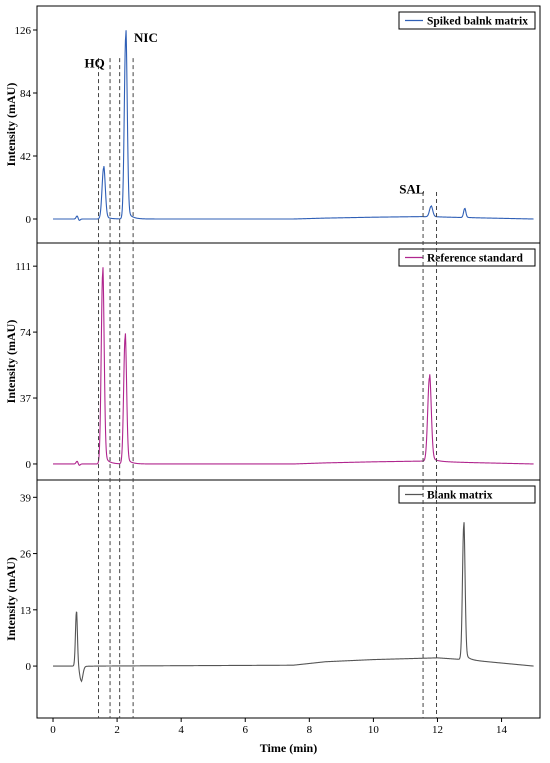 This screenshot has width=550, height=763. I want to click on y-tick-label: 74, so click(26, 333).